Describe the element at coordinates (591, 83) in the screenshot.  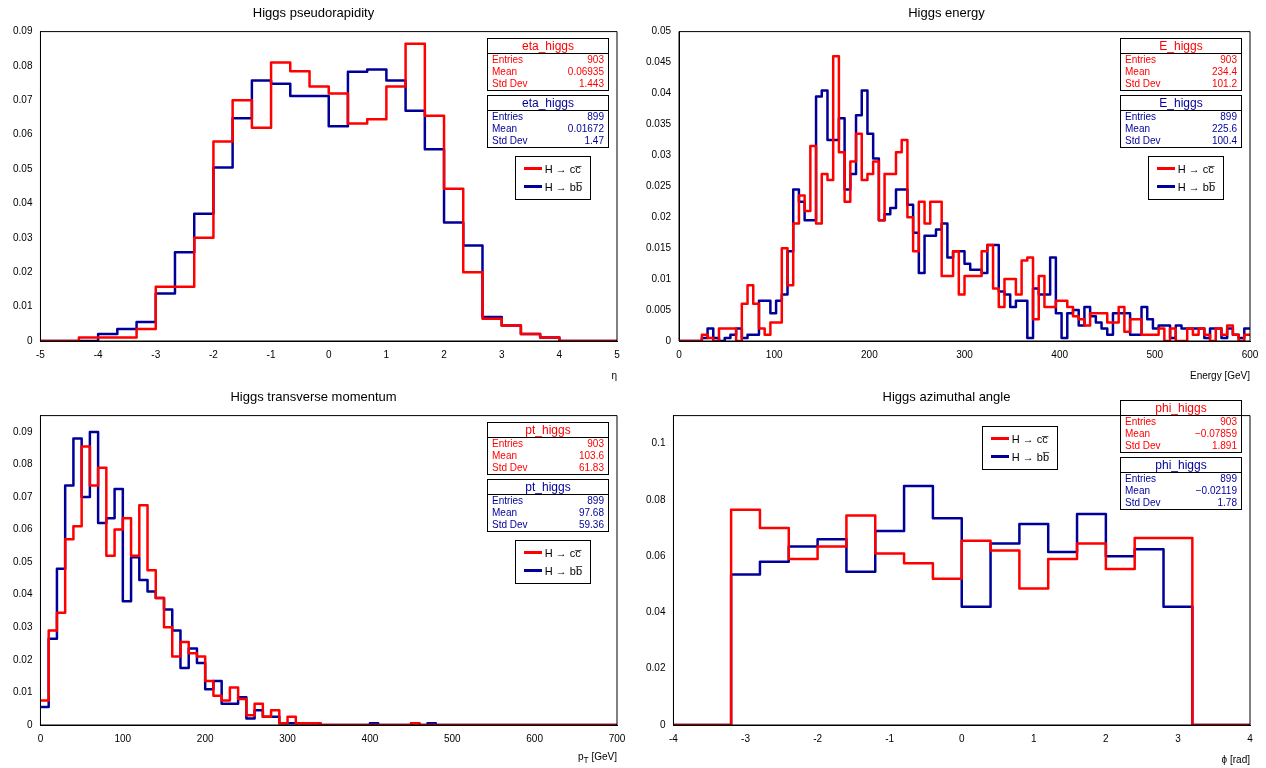
I see `annotation: 1.443` at that location.